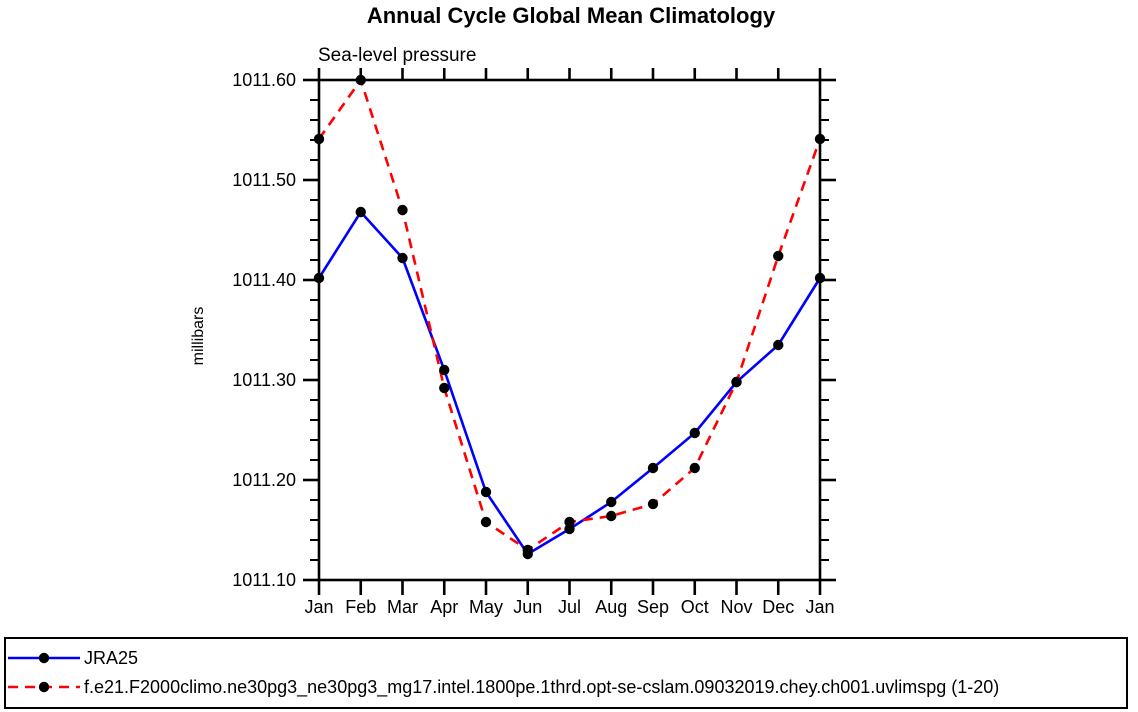 This screenshot has width=1138, height=712. Describe the element at coordinates (264, 480) in the screenshot. I see `y-tick-label: 1011.20` at that location.